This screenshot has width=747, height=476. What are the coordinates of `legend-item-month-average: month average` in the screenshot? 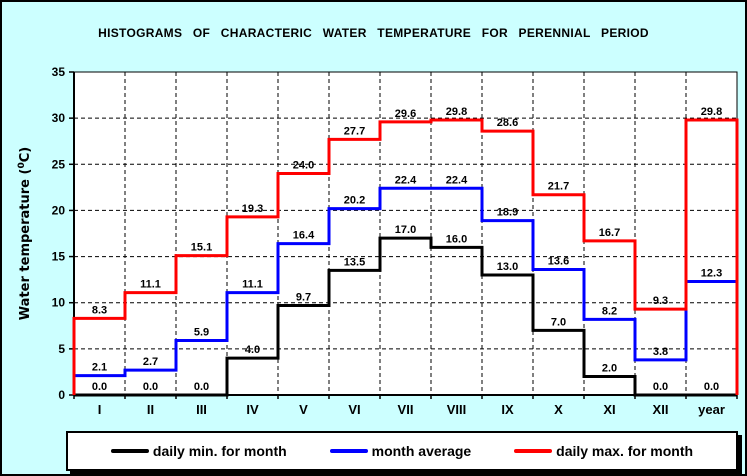 It's located at (400, 451).